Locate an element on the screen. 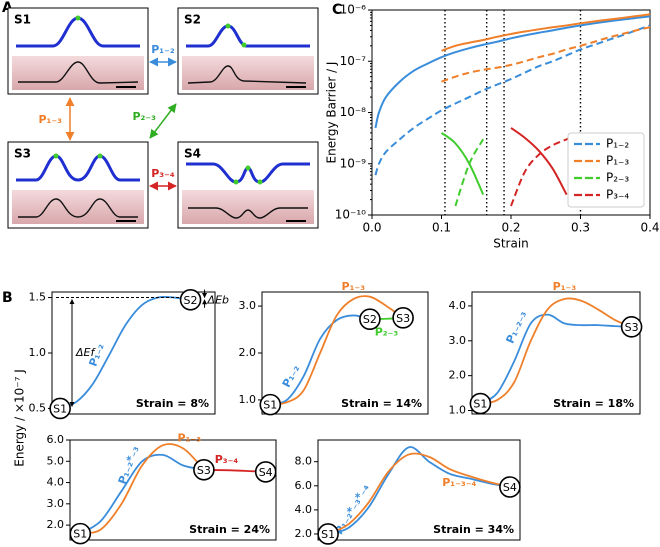 This screenshot has height=547, width=660. y-tick-label: 8.0 is located at coordinates (304, 461).